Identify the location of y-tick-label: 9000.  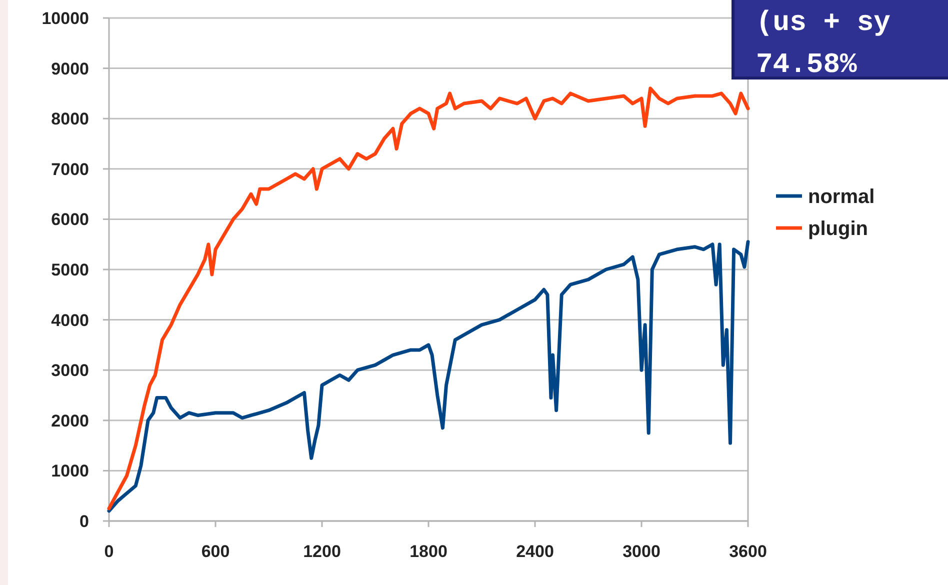
(70, 68).